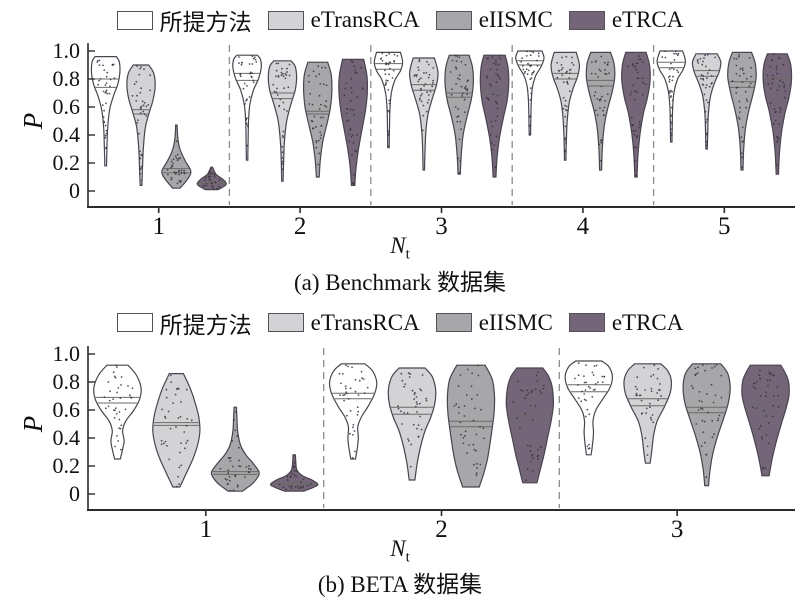  Describe the element at coordinates (398, 548) in the screenshot. I see `x-axis-label-main: N` at that location.